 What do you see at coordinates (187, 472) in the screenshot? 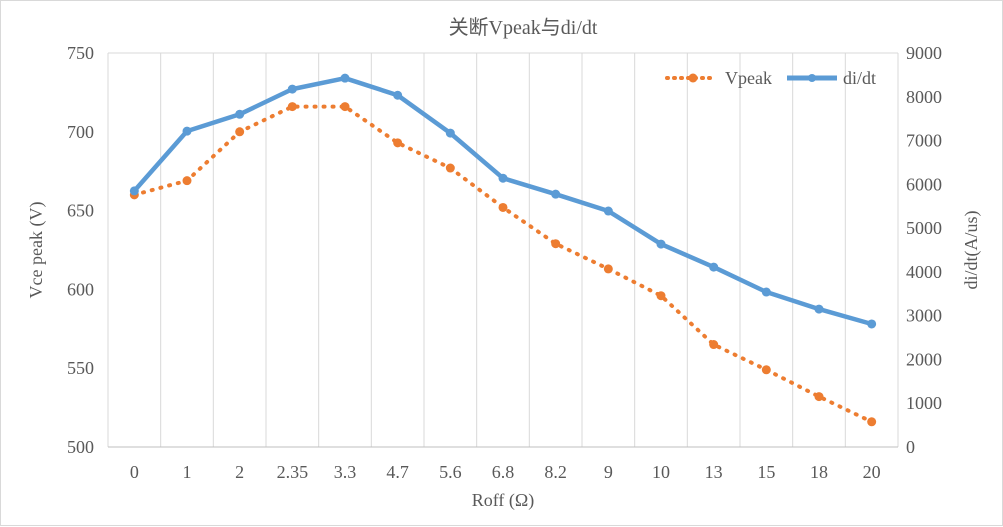
I see `x-tick-label: 1` at bounding box center [187, 472].